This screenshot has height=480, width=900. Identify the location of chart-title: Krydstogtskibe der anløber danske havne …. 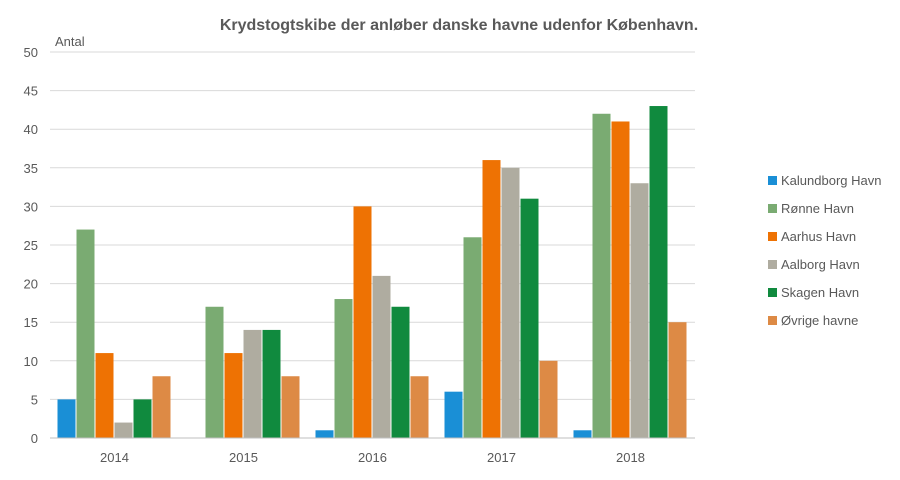
(459, 25).